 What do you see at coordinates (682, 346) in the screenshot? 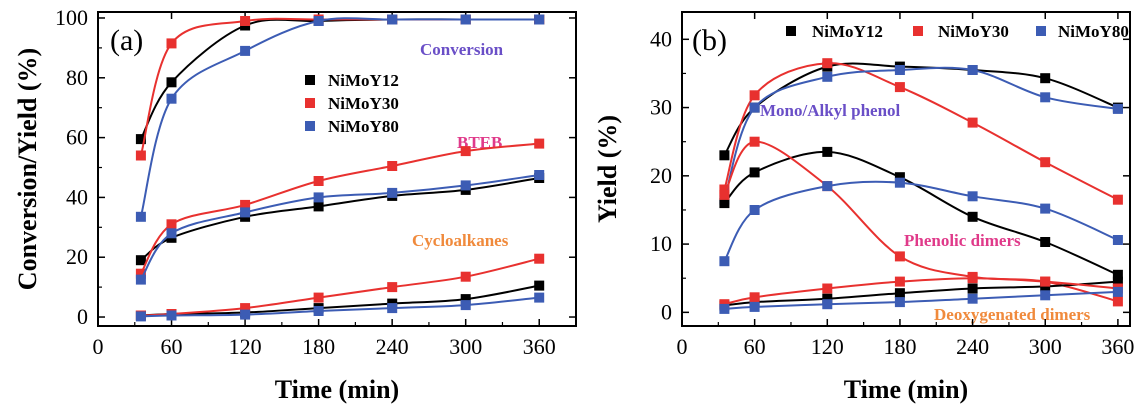
I see `panel-b-xtick-label-0: 0` at bounding box center [682, 346].